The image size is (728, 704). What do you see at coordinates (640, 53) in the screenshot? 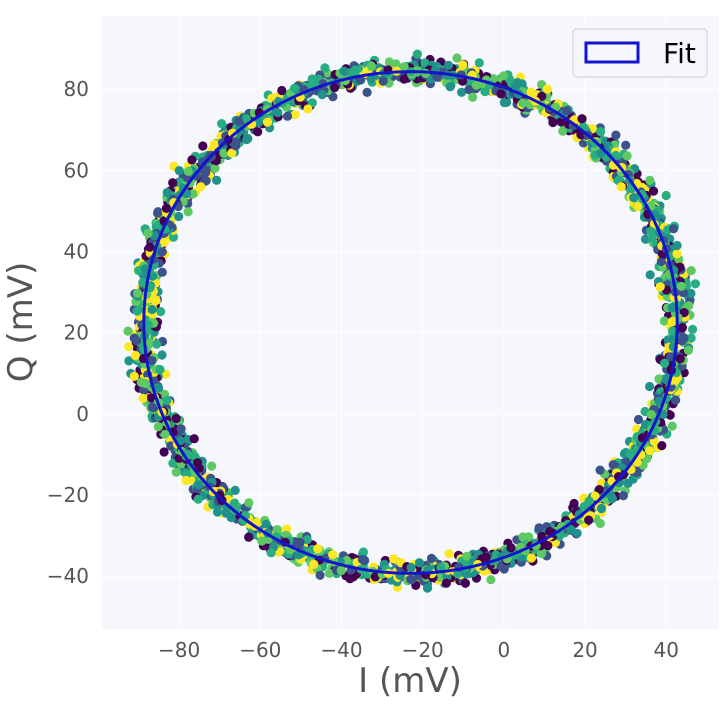
I see `legend: Fit` at bounding box center [640, 53].